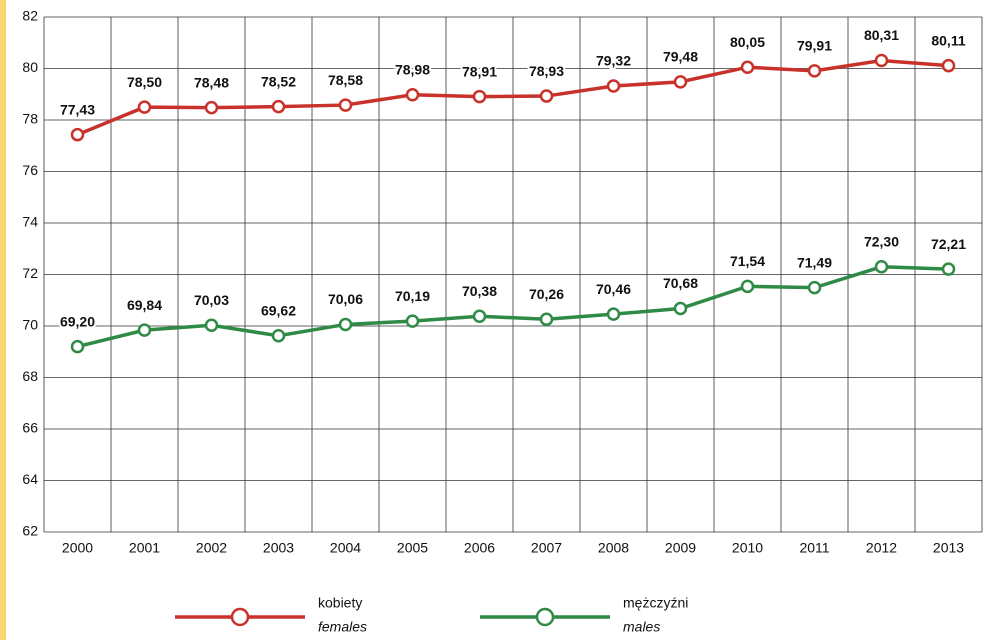 This screenshot has height=640, width=984. What do you see at coordinates (680, 548) in the screenshot?
I see `x-tick-label: 2009` at bounding box center [680, 548].